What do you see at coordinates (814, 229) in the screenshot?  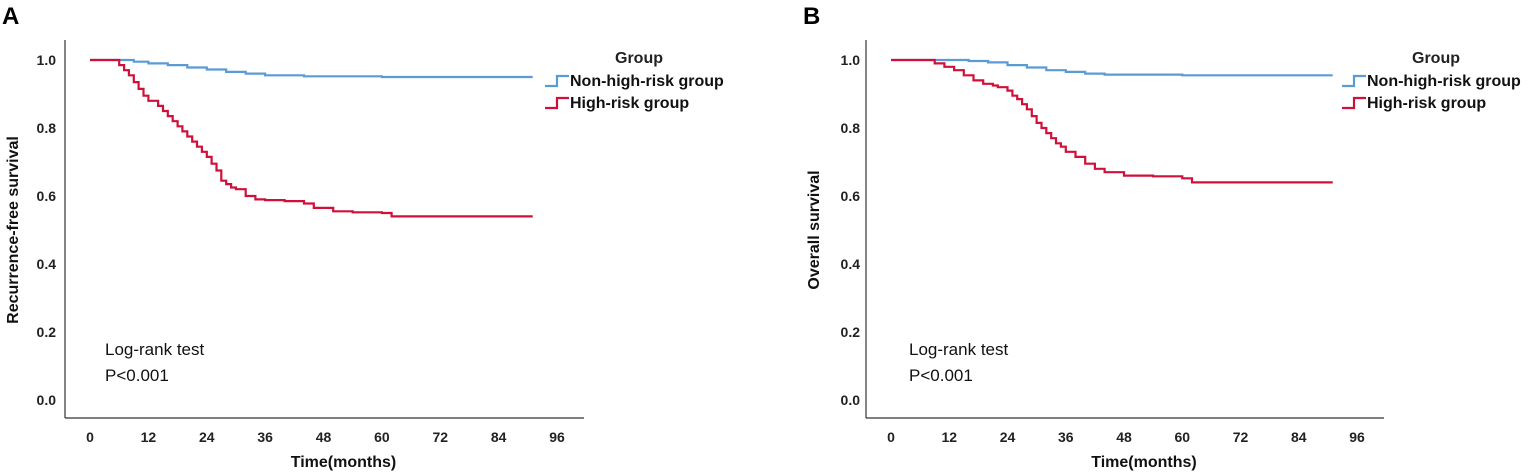 I see `y-axis-label: Overall survival` at bounding box center [814, 229].